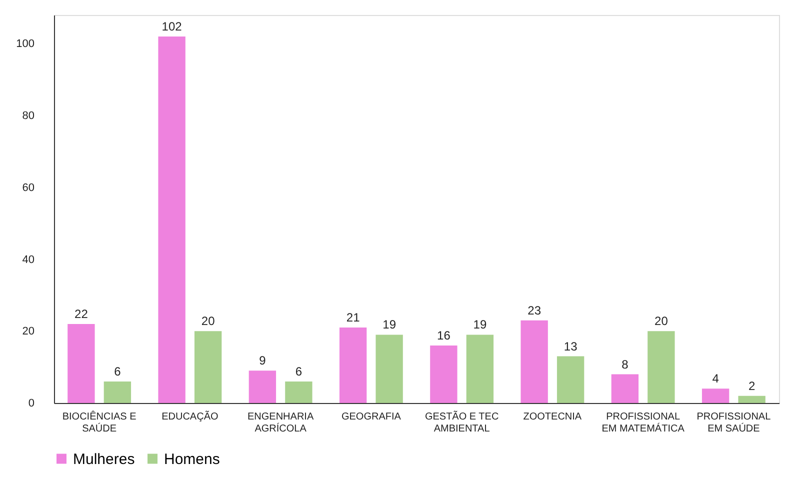  What do you see at coordinates (734, 423) in the screenshot?
I see `x-tick-label: PROFISSIONAL EM SAÚDE` at bounding box center [734, 423].